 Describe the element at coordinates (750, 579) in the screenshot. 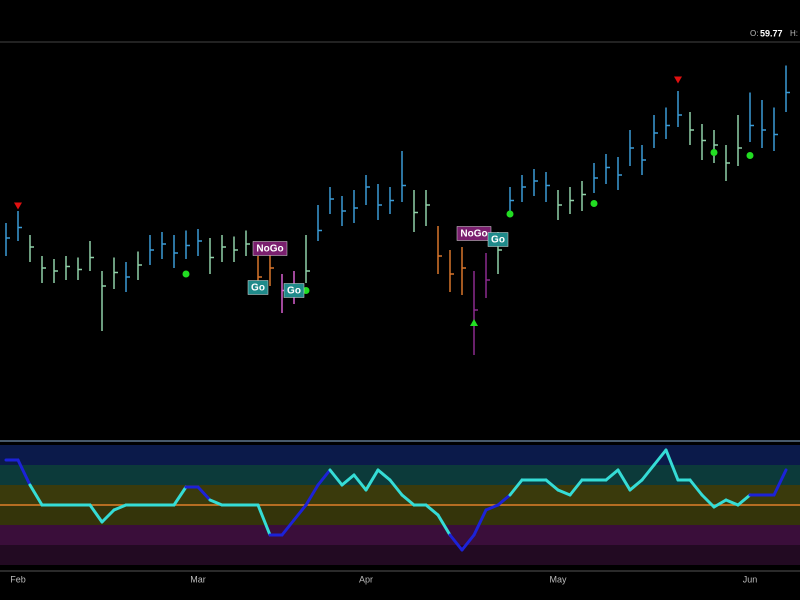

I see `x-tick-label: Jun` at that location.